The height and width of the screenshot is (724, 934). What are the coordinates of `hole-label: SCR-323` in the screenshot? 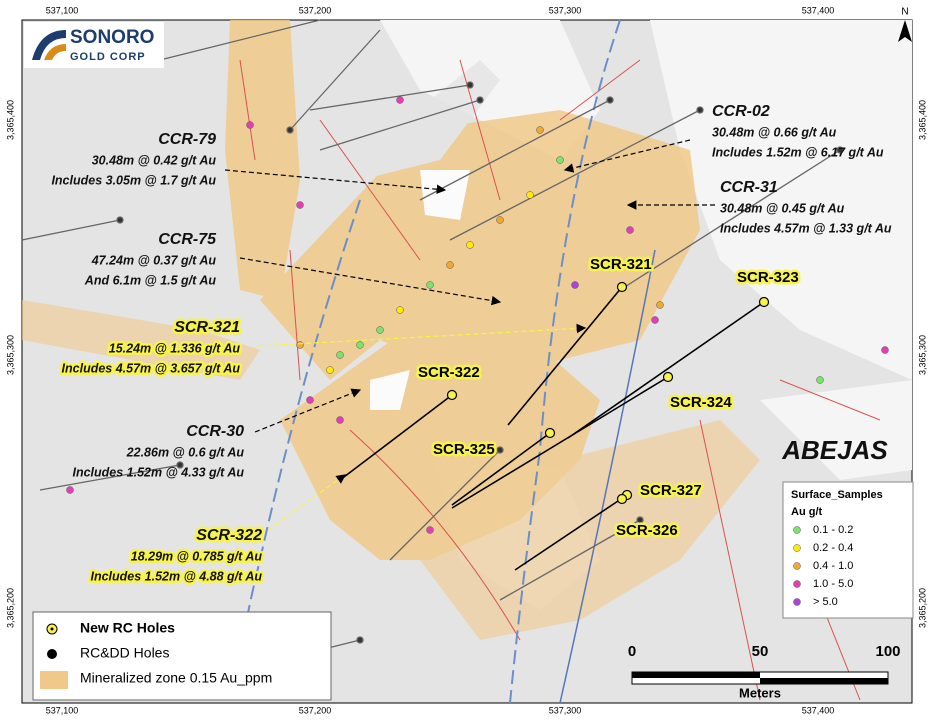 It's located at (768, 277).